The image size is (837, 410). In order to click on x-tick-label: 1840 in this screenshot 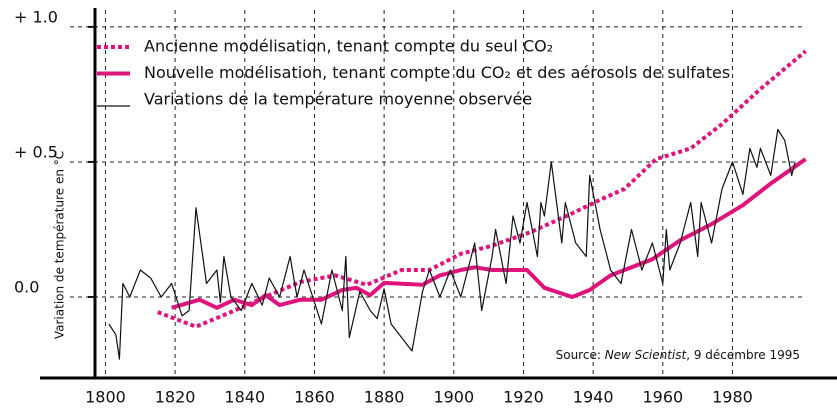, I will do `click(244, 397)`.